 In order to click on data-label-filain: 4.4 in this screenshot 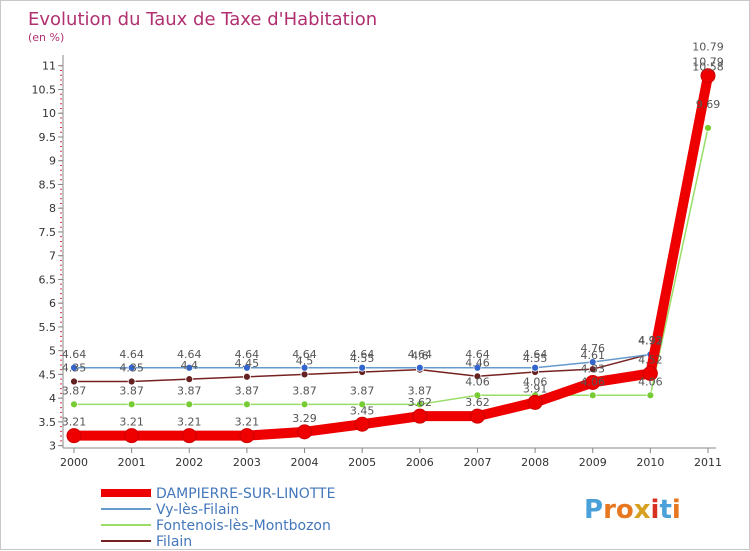, I will do `click(190, 365)`.